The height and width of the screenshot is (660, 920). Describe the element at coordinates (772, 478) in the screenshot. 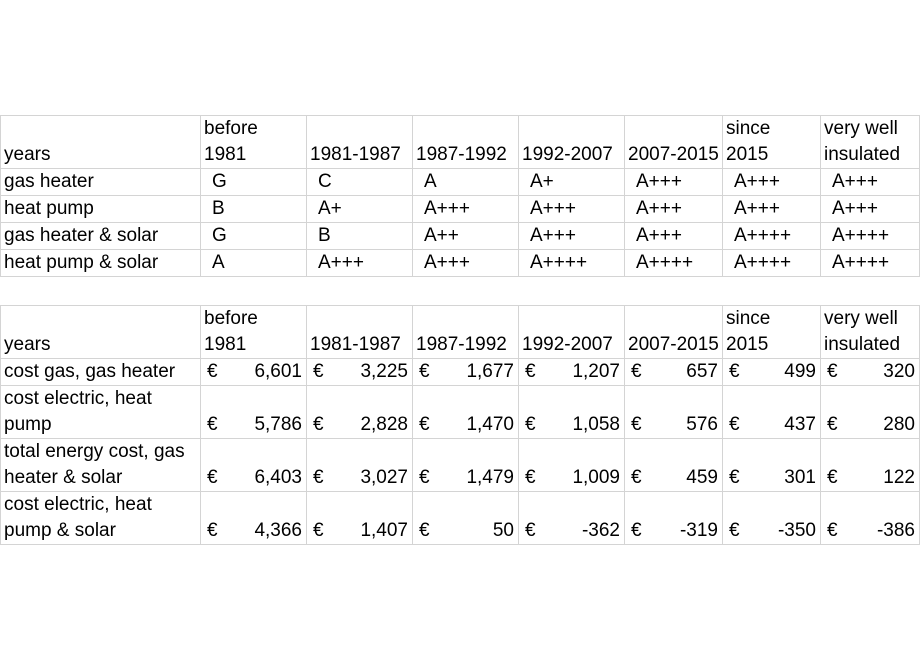

I see `cost-value: €301` at that location.